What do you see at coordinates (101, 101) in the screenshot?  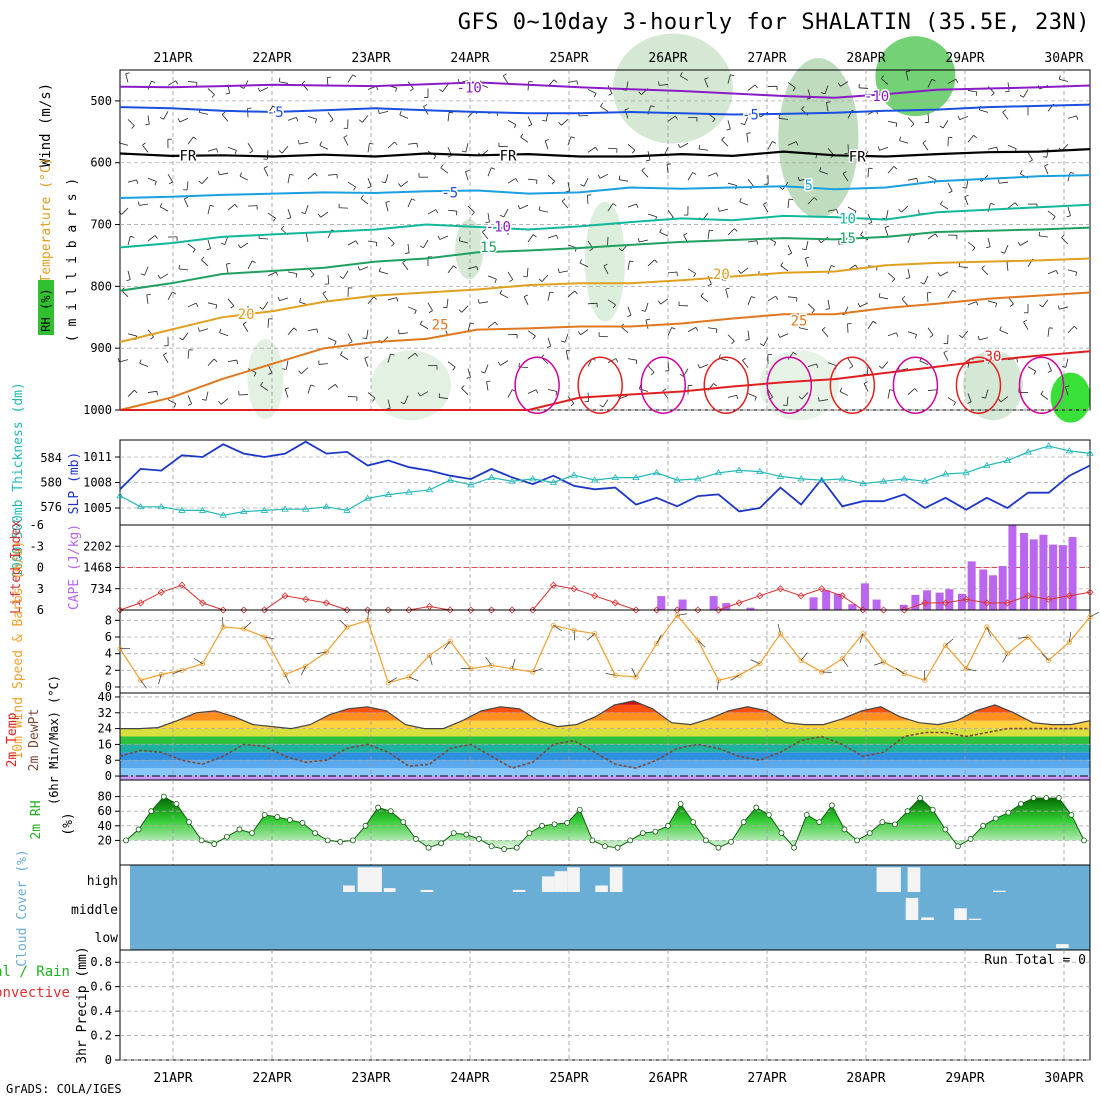 I see `y-tick-label: 500` at bounding box center [101, 101].